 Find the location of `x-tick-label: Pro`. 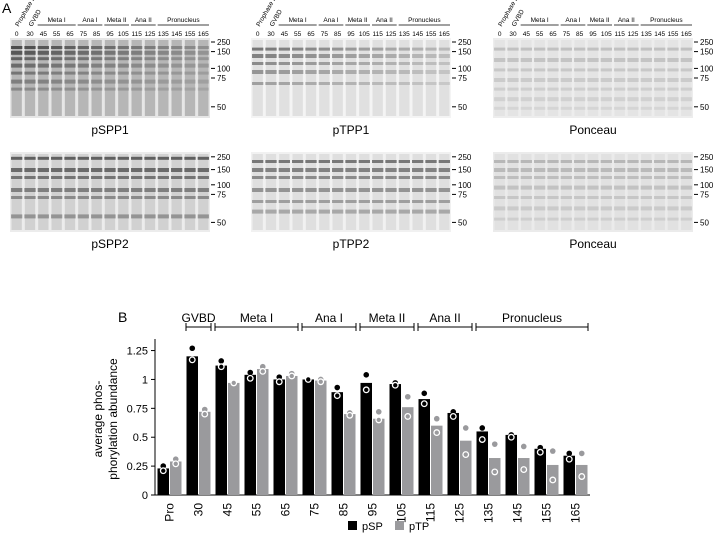

x-tick-label: Pro is located at coordinates (170, 512).